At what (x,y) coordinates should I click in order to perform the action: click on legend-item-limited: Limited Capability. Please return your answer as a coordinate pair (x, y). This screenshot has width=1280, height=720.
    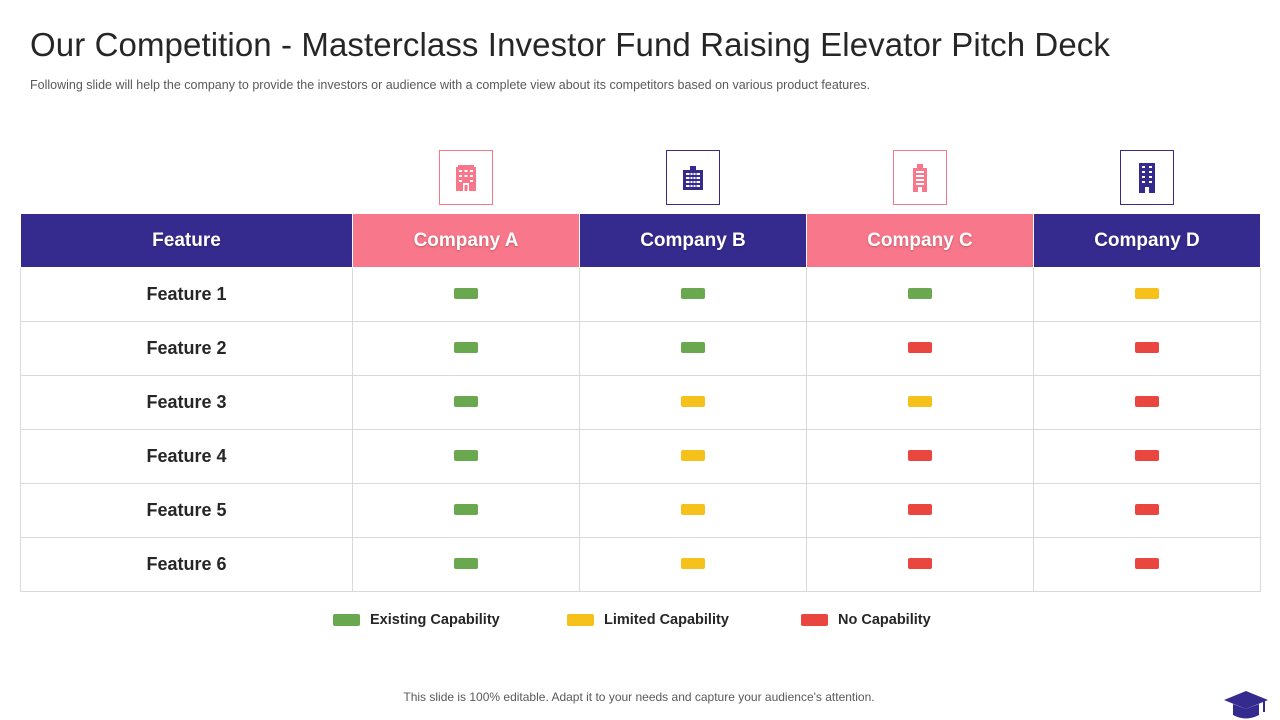
    Looking at the image, I should click on (648, 620).